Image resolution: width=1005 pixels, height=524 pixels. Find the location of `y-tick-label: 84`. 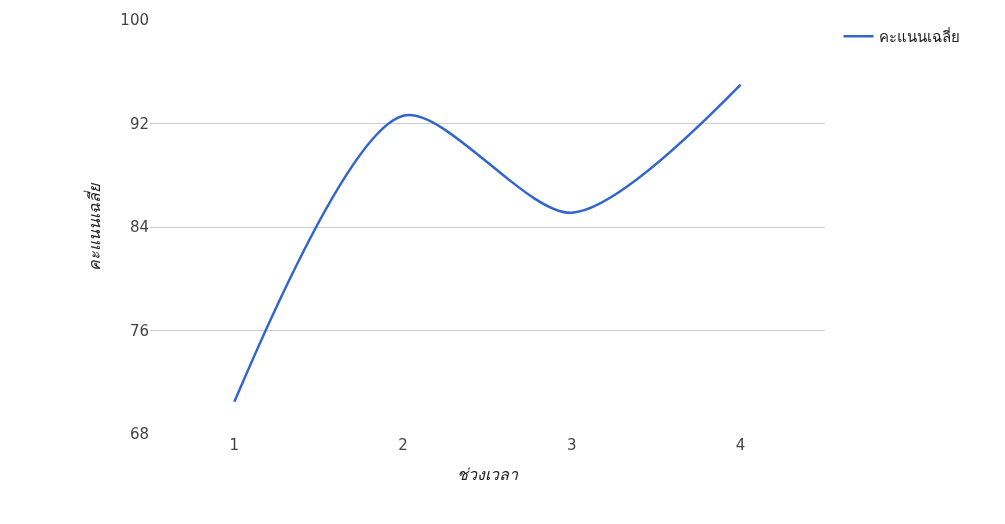

y-tick-label: 84 is located at coordinates (139, 227).